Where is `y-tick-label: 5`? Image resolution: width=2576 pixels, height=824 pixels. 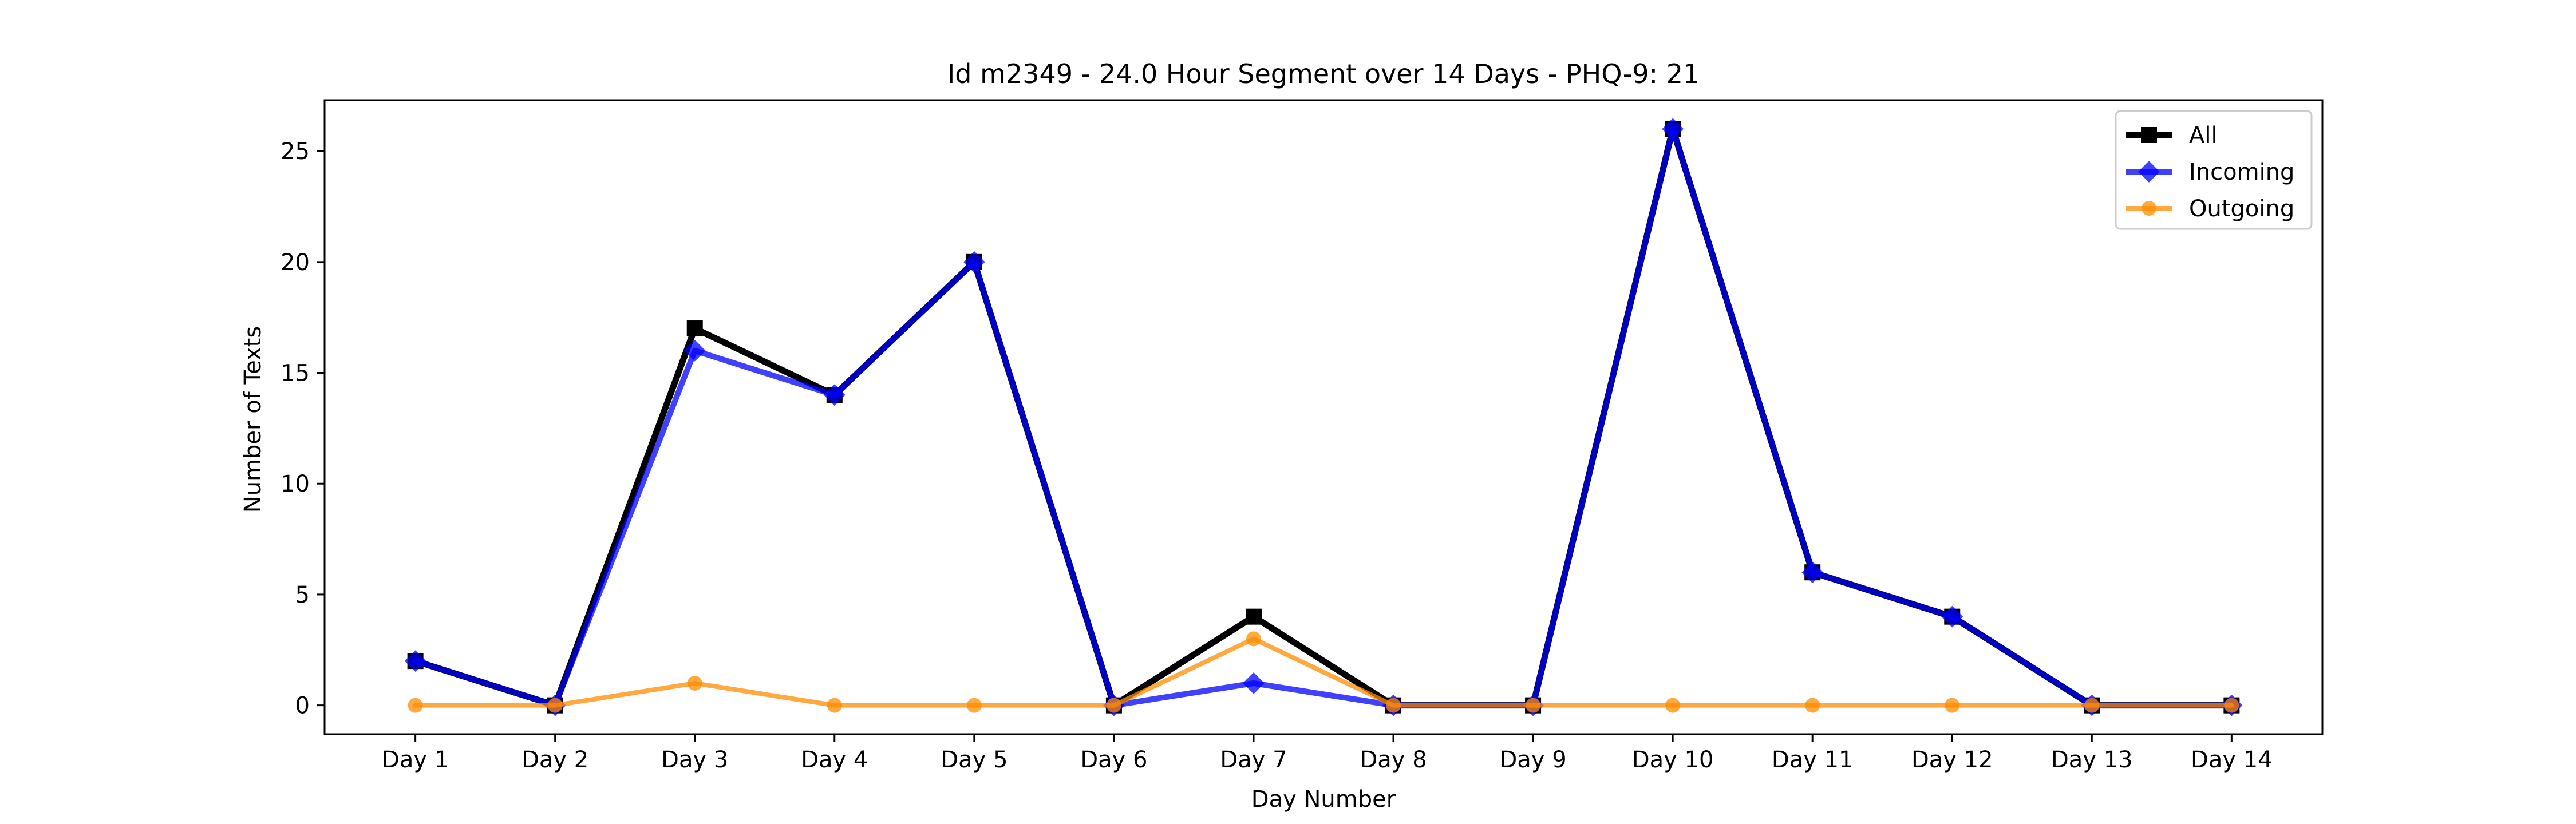
y-tick-label: 5 is located at coordinates (302, 595).